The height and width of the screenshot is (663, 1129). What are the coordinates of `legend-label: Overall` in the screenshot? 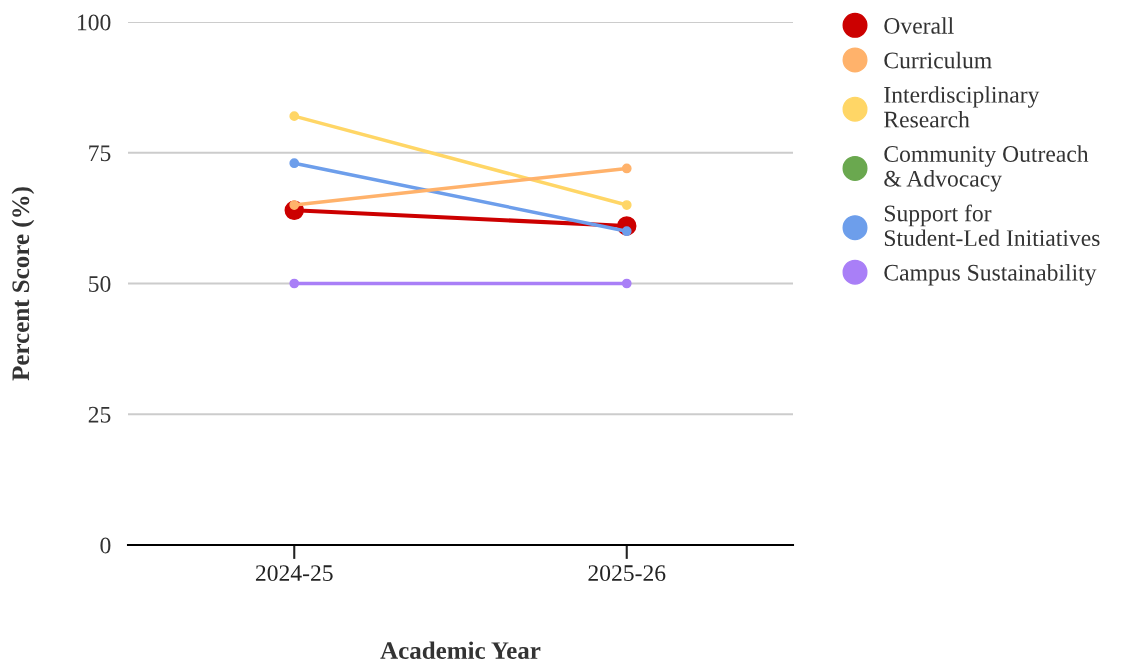 It's located at (919, 25).